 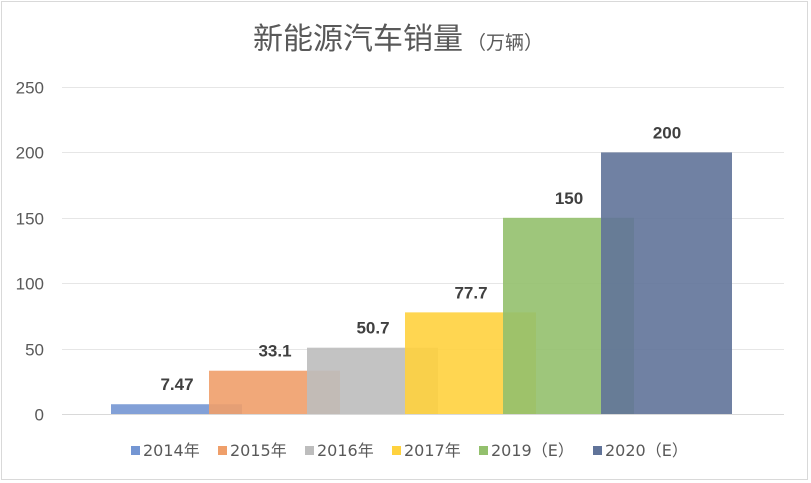 I want to click on data-label: 77.7, so click(x=470, y=292).